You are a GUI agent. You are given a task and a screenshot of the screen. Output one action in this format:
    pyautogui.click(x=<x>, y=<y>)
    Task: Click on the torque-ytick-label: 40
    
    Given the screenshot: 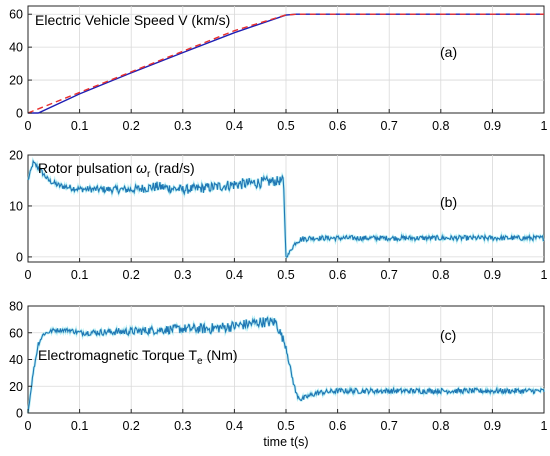 What is the action you would take?
    pyautogui.click(x=16, y=360)
    